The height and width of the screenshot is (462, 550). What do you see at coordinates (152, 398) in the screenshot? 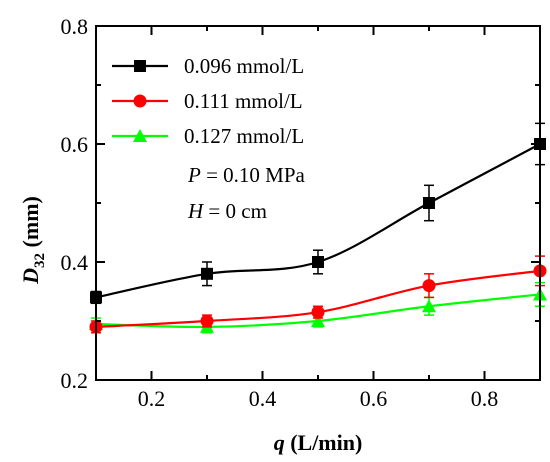
I see `x-tick-label: 0.2` at bounding box center [152, 398].